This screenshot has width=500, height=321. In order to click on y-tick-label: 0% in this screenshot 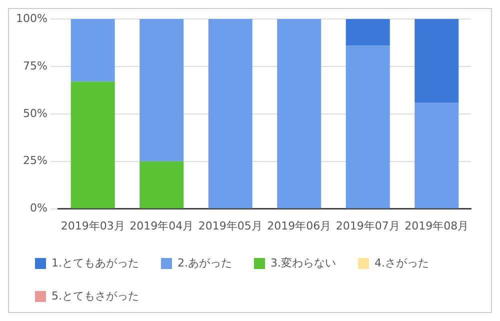, I will do `click(39, 208)`.